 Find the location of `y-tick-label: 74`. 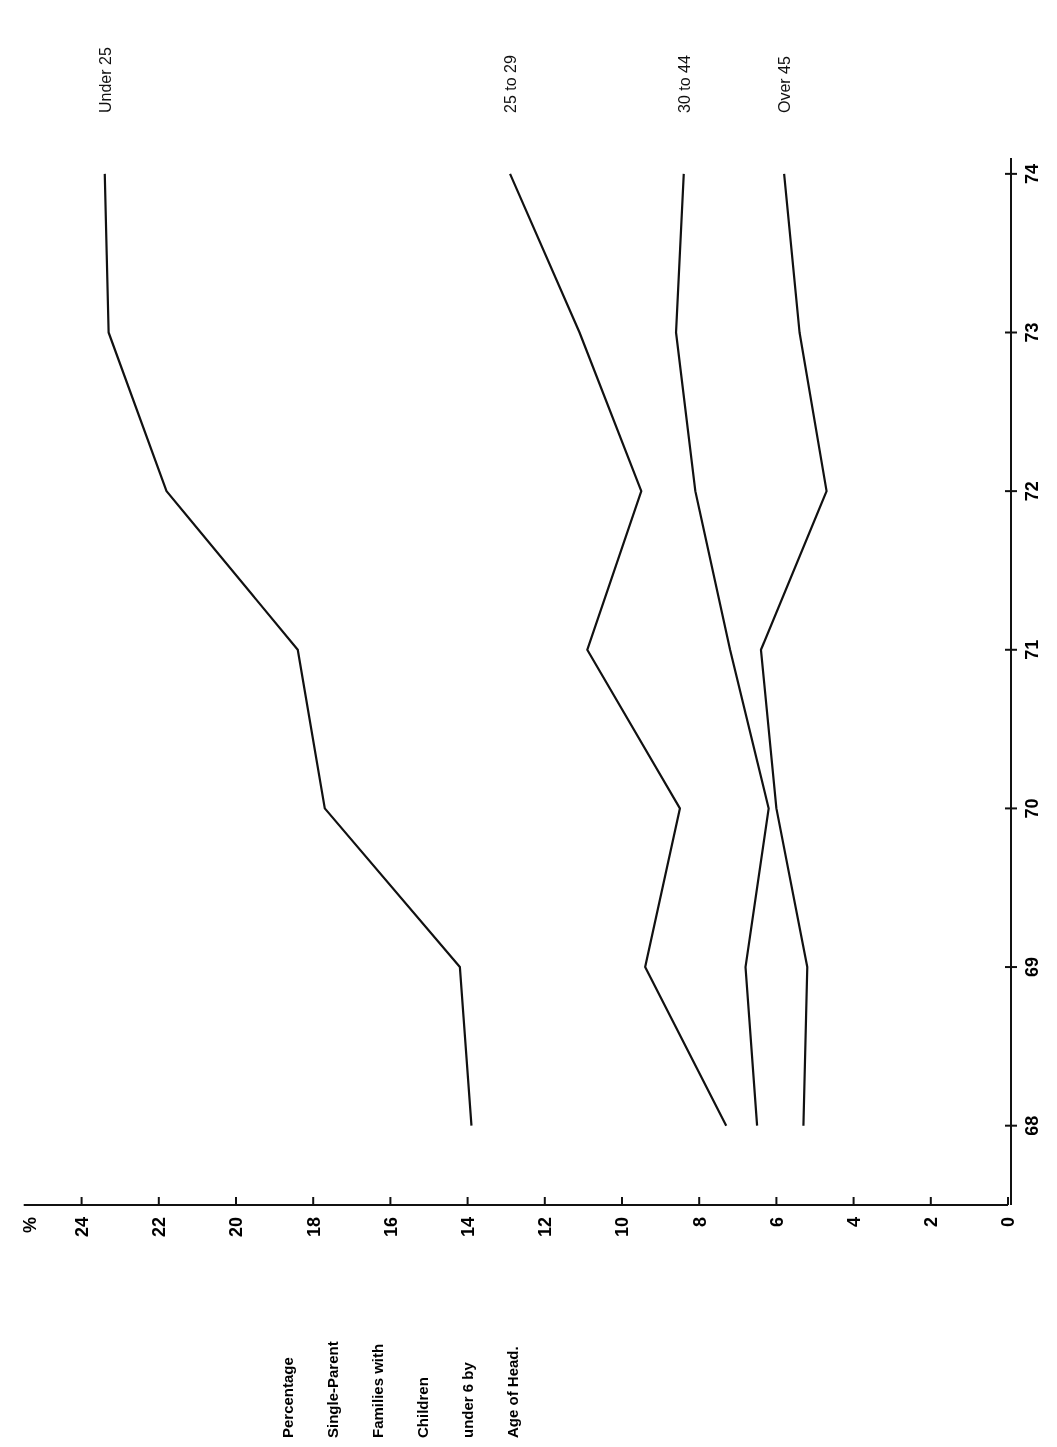

y-tick-label: 74 is located at coordinates (1032, 173).